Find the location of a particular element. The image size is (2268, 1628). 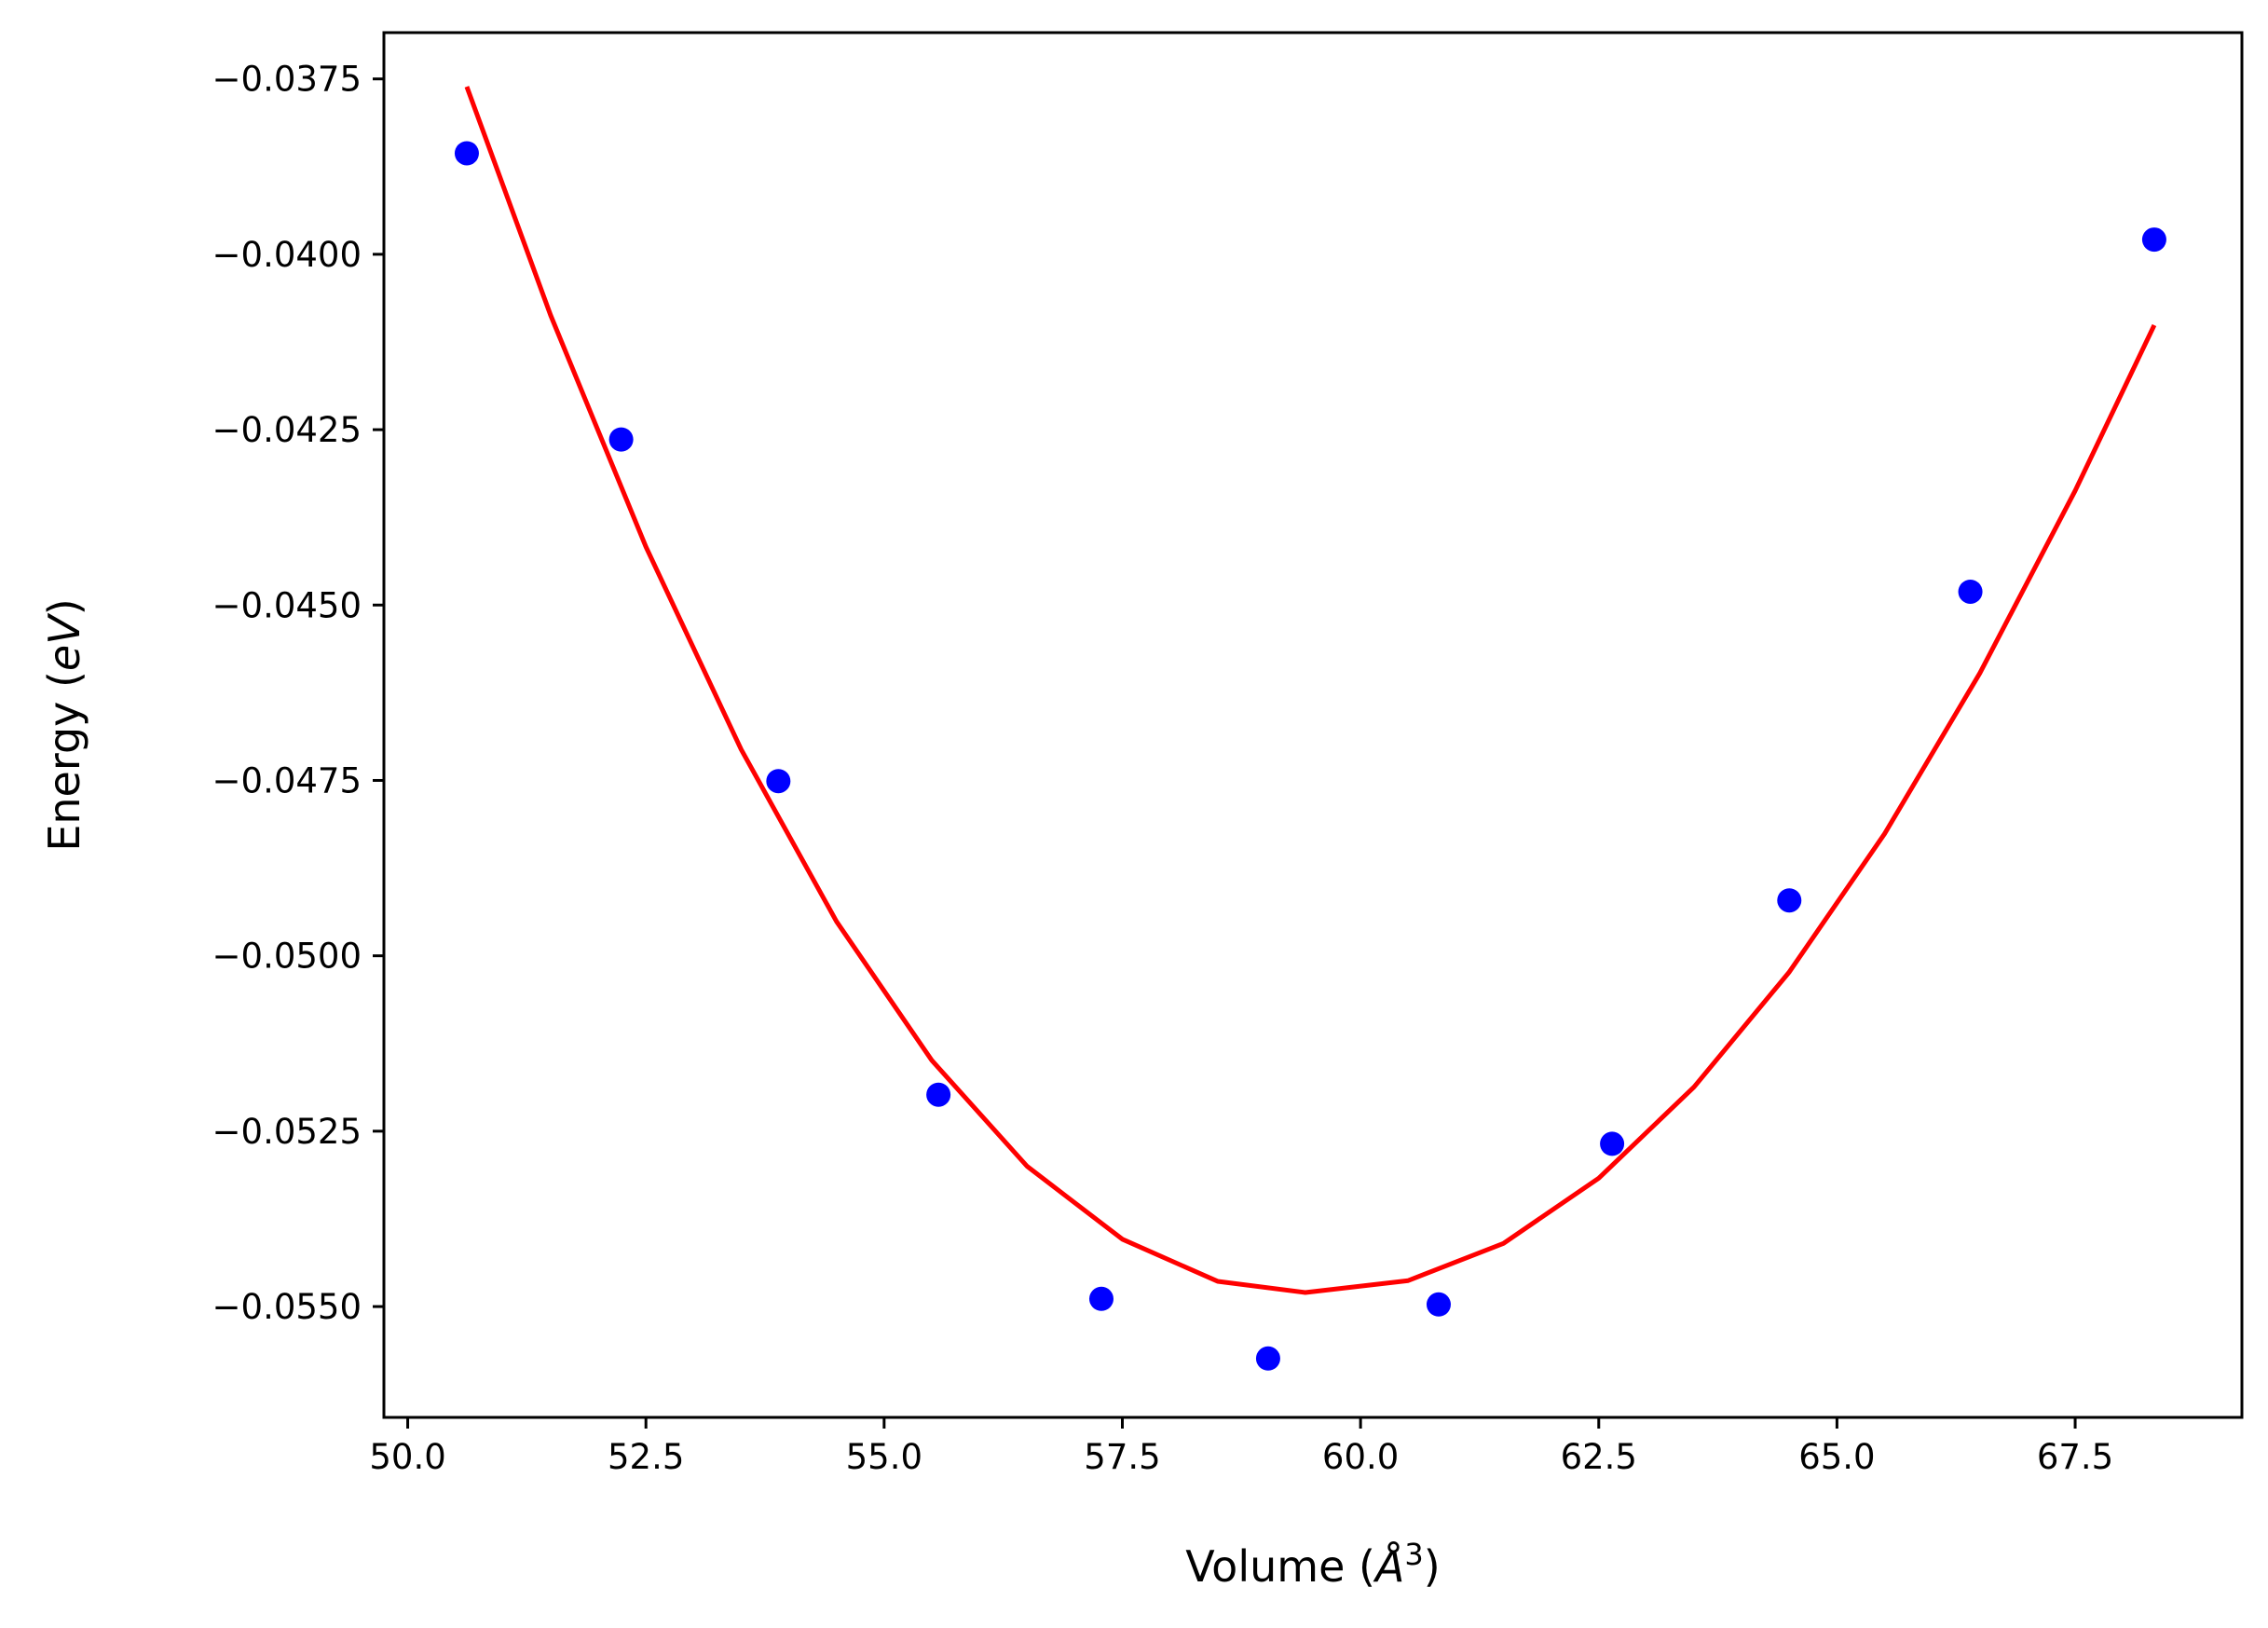

x-axis-ticks: 50.0 52.5 55.0 57.5 60.0 62.5 65.0 67.5 is located at coordinates (1241, 1447).